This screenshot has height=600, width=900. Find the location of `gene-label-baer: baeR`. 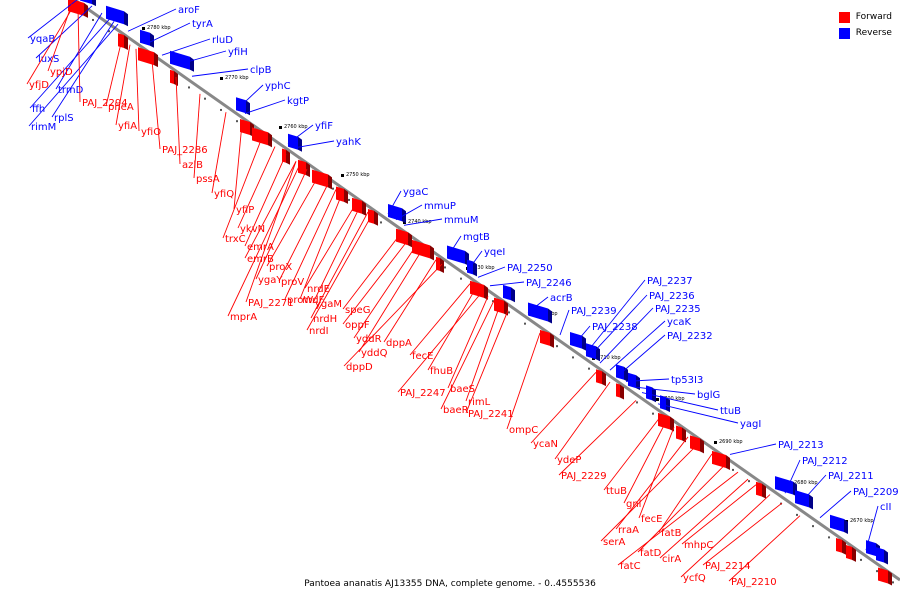

gene-label-baer: baeR is located at coordinates (456, 410).